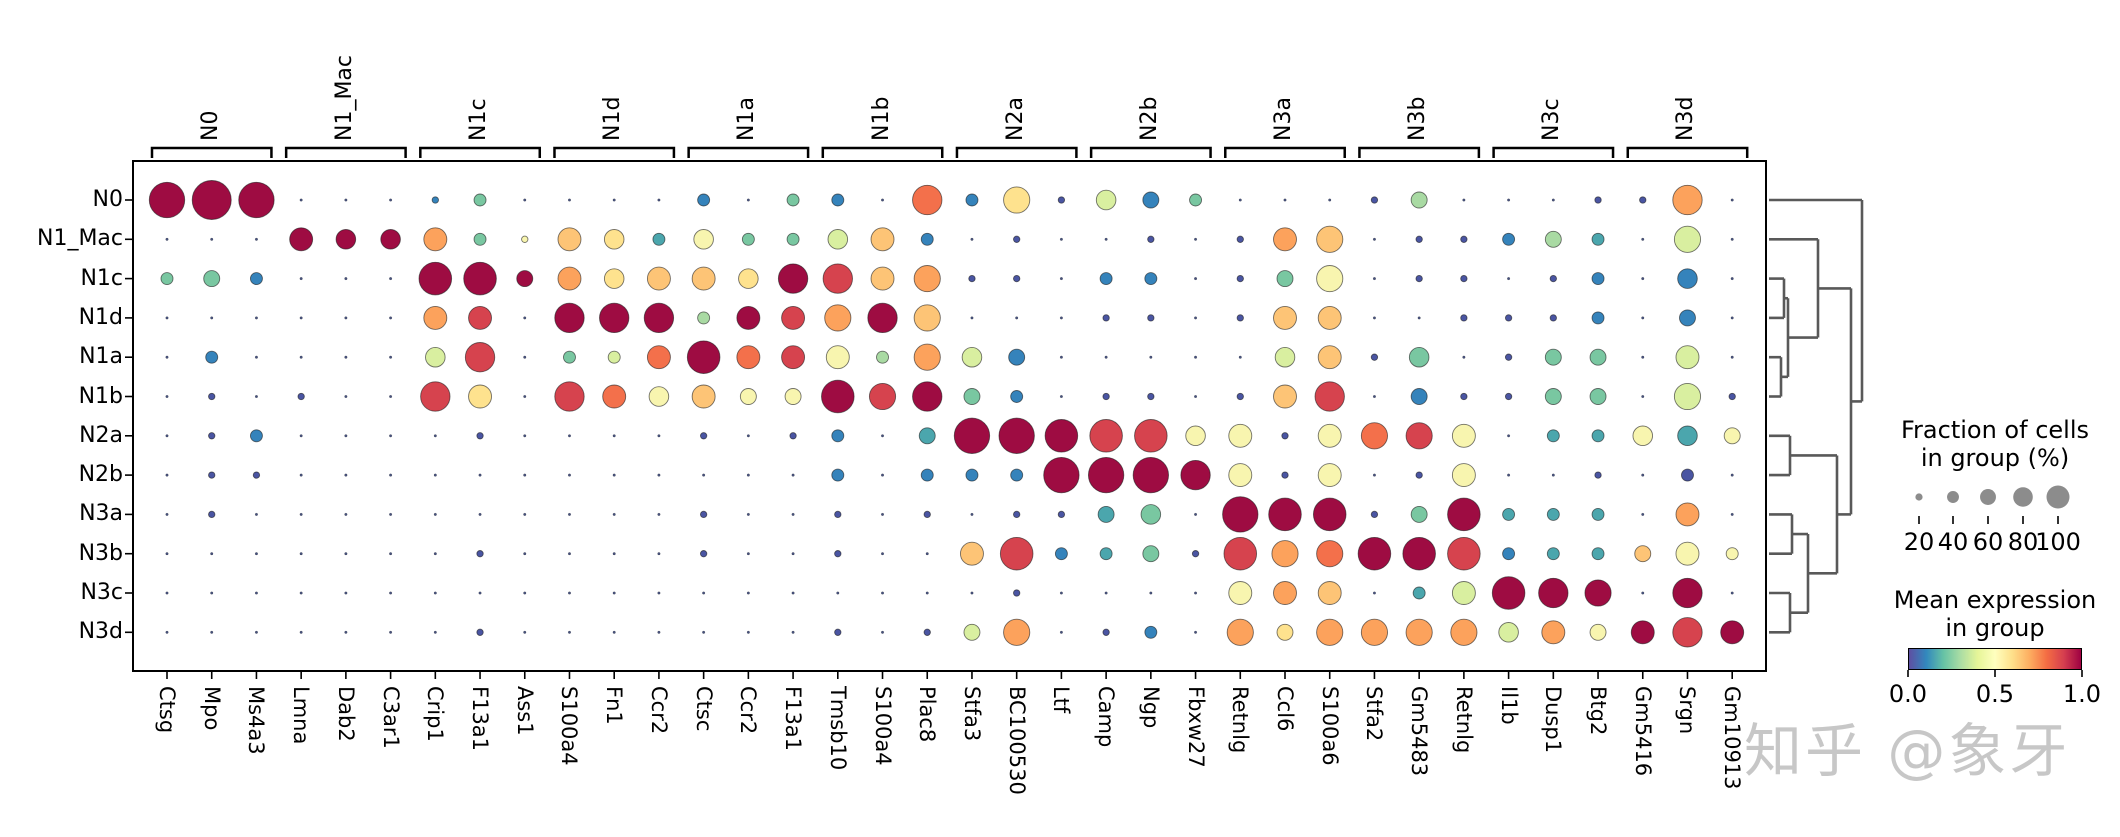 Image resolution: width=2120 pixels, height=837 pixels. What do you see at coordinates (100, 553) in the screenshot?
I see `row-label-N3b: N3b` at bounding box center [100, 553].